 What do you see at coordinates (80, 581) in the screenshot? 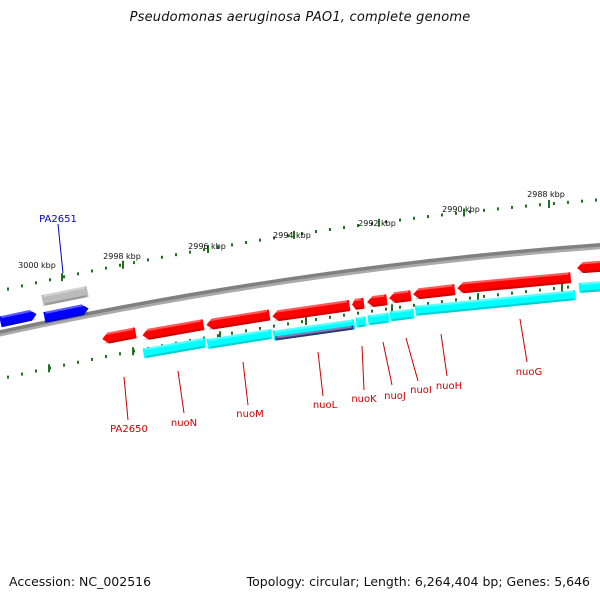
I see `accession-text: Accession: NC_002516` at bounding box center [80, 581].